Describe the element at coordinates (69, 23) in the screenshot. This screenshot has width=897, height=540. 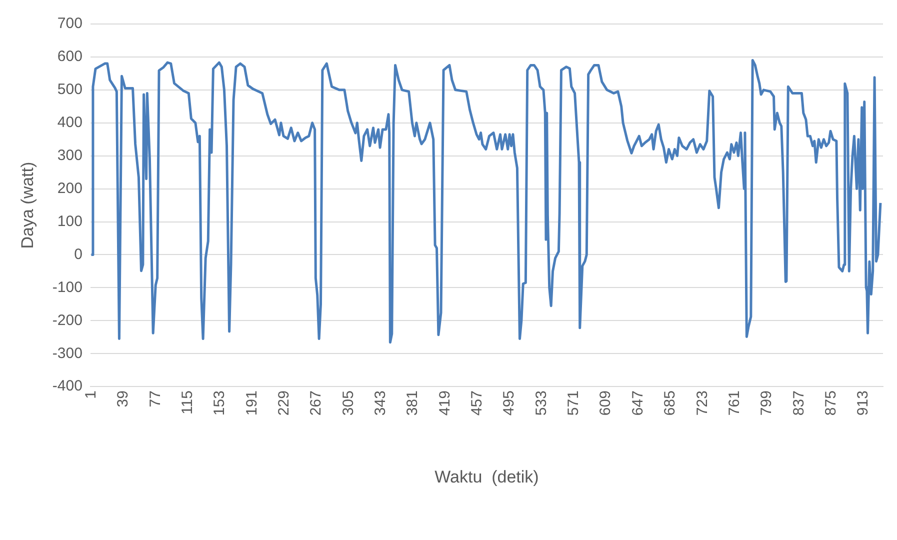
I see `y-tick-label: 700` at that location.